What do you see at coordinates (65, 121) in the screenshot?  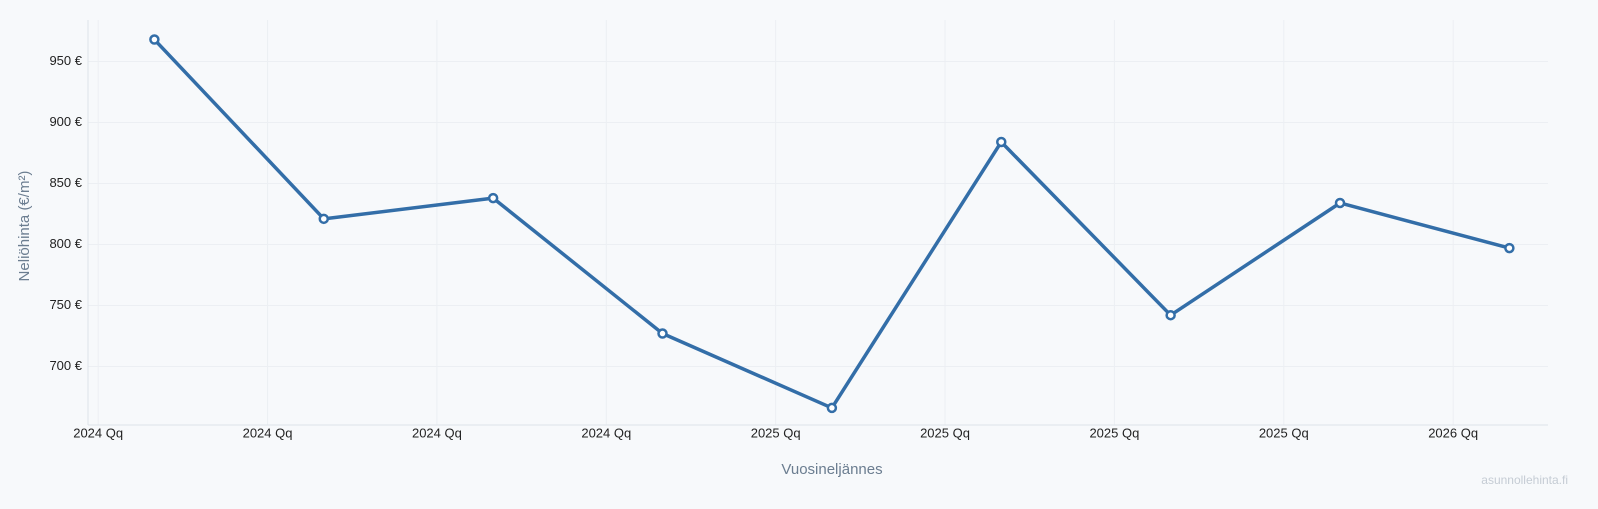 I see `y-tick-label: 900 €` at bounding box center [65, 121].